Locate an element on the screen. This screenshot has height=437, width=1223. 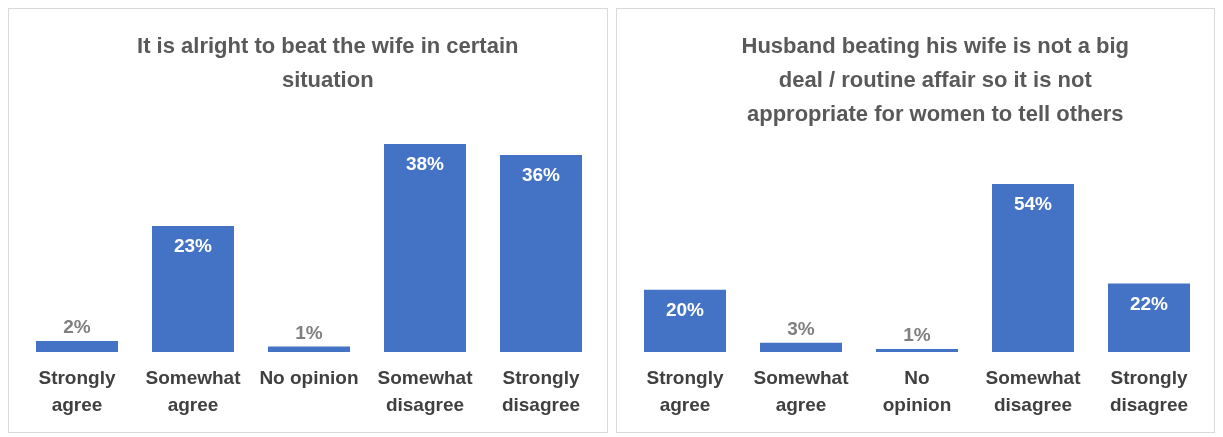
data-label: 36% is located at coordinates (541, 174).